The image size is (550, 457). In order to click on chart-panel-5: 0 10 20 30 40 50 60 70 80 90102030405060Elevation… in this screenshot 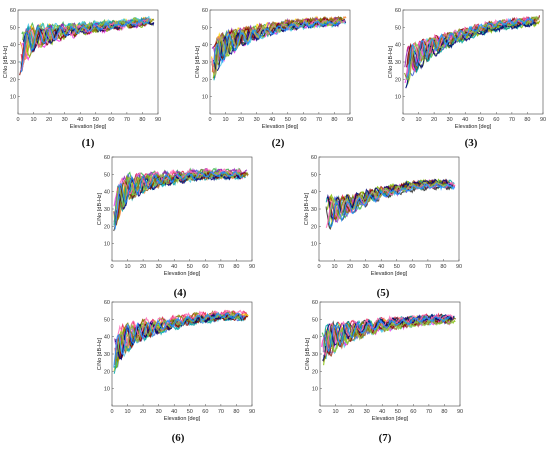, I will do `click(383, 227)`.